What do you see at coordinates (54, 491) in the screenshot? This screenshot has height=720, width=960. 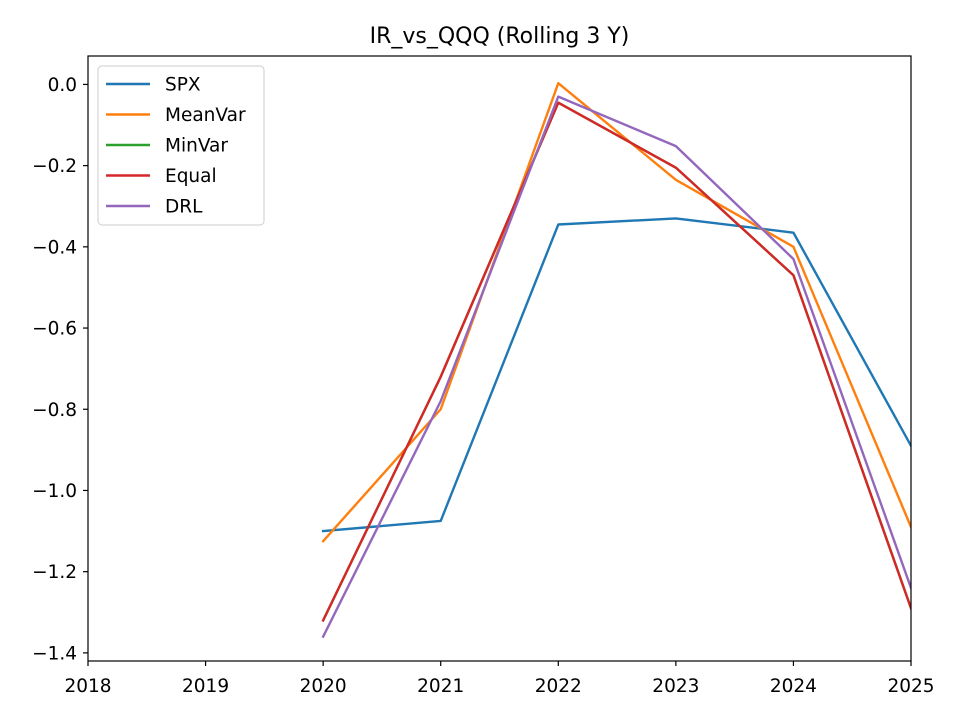 I see `y-tick-label: −1.0` at bounding box center [54, 491].